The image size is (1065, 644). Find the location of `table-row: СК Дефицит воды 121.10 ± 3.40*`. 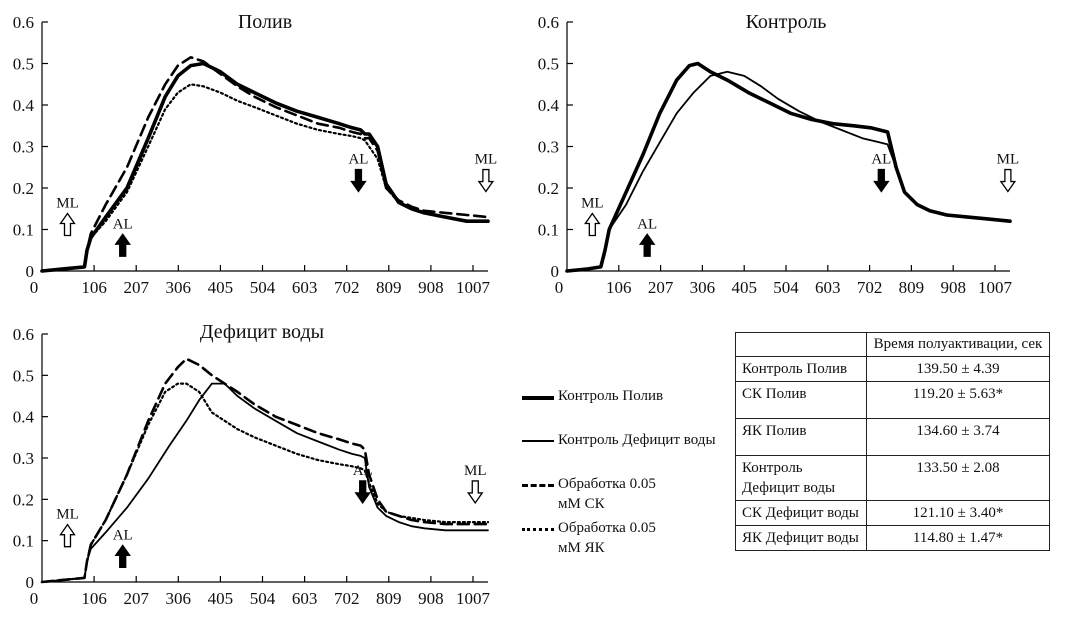

table-row: СК Дефицит воды 121.10 ± 3.40* is located at coordinates (892, 513).